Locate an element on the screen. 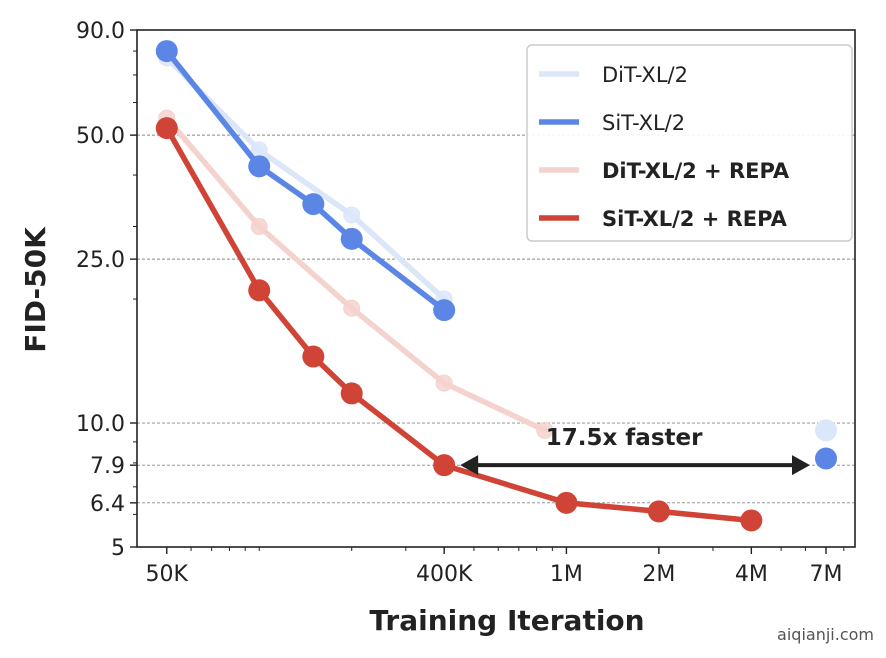 The height and width of the screenshot is (658, 886). y-tick-label: 25.0 is located at coordinates (100, 260).